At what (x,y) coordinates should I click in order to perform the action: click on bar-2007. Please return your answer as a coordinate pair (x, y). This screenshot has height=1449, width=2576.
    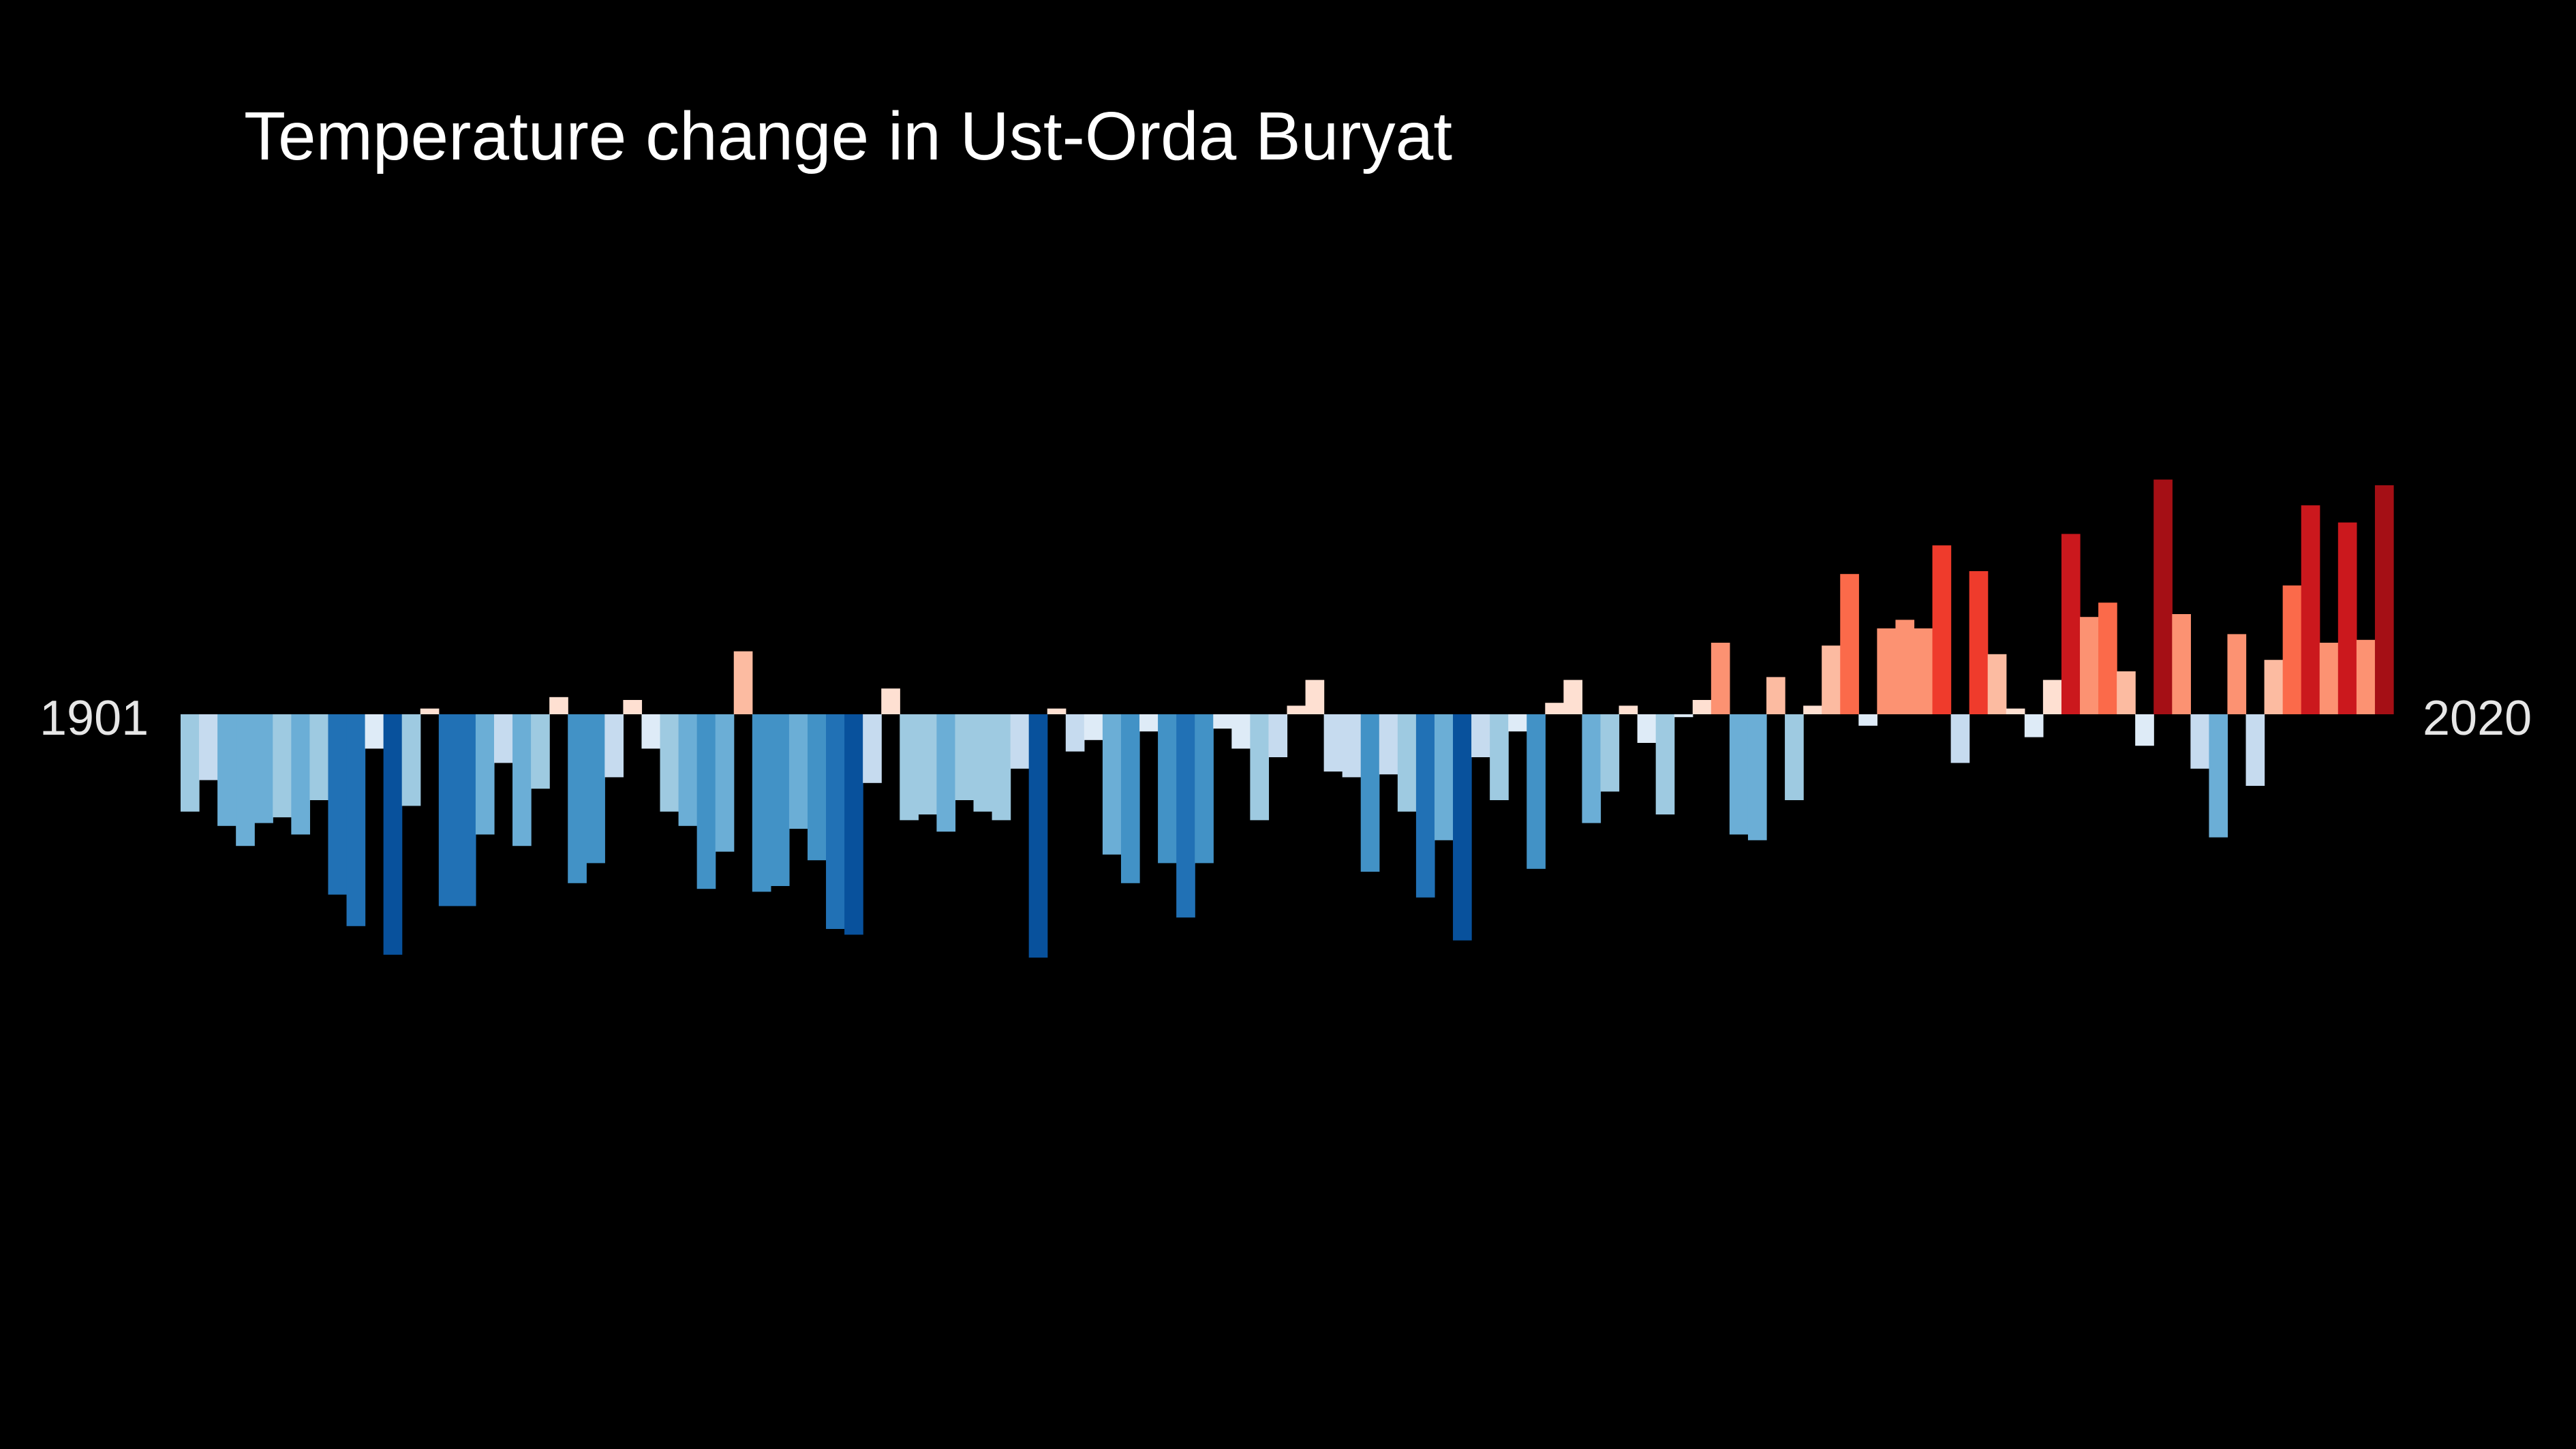
    Looking at the image, I should click on (2144, 730).